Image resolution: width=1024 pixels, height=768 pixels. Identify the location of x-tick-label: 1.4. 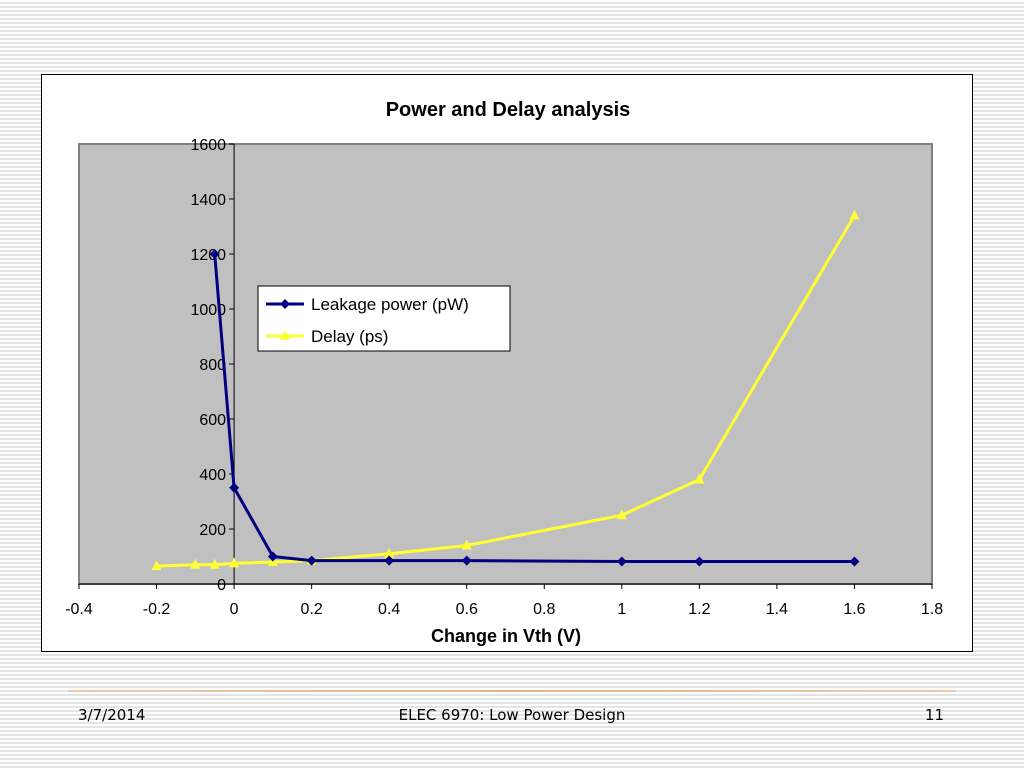
(777, 609).